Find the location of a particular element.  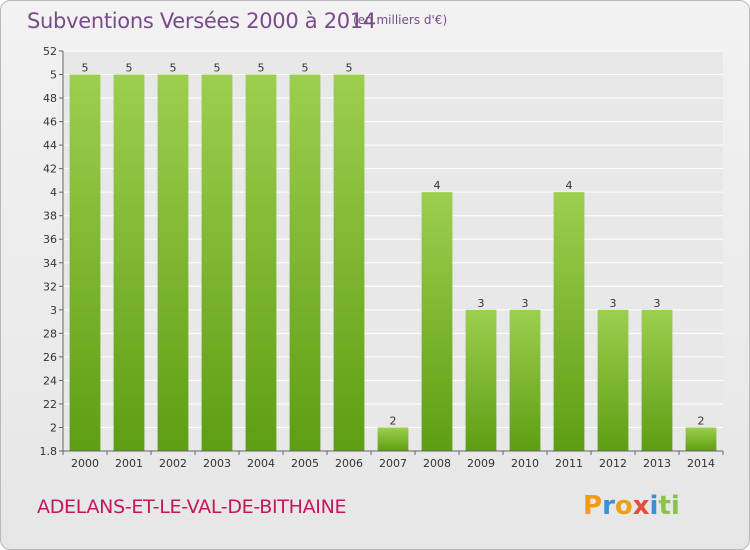

x-tick-label: 2006 is located at coordinates (349, 463).